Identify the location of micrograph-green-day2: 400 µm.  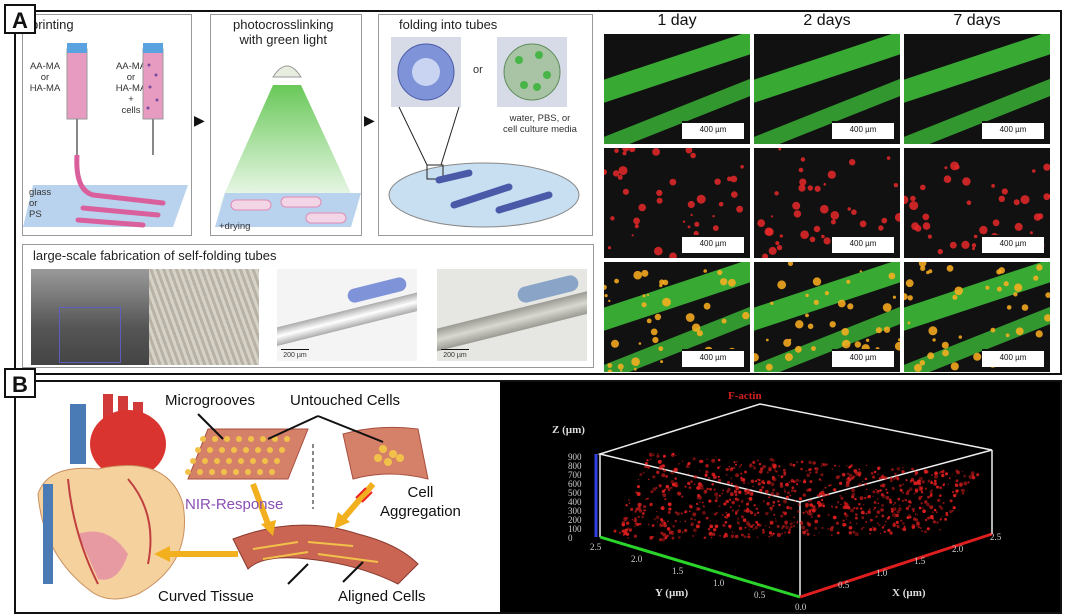
(827, 89).